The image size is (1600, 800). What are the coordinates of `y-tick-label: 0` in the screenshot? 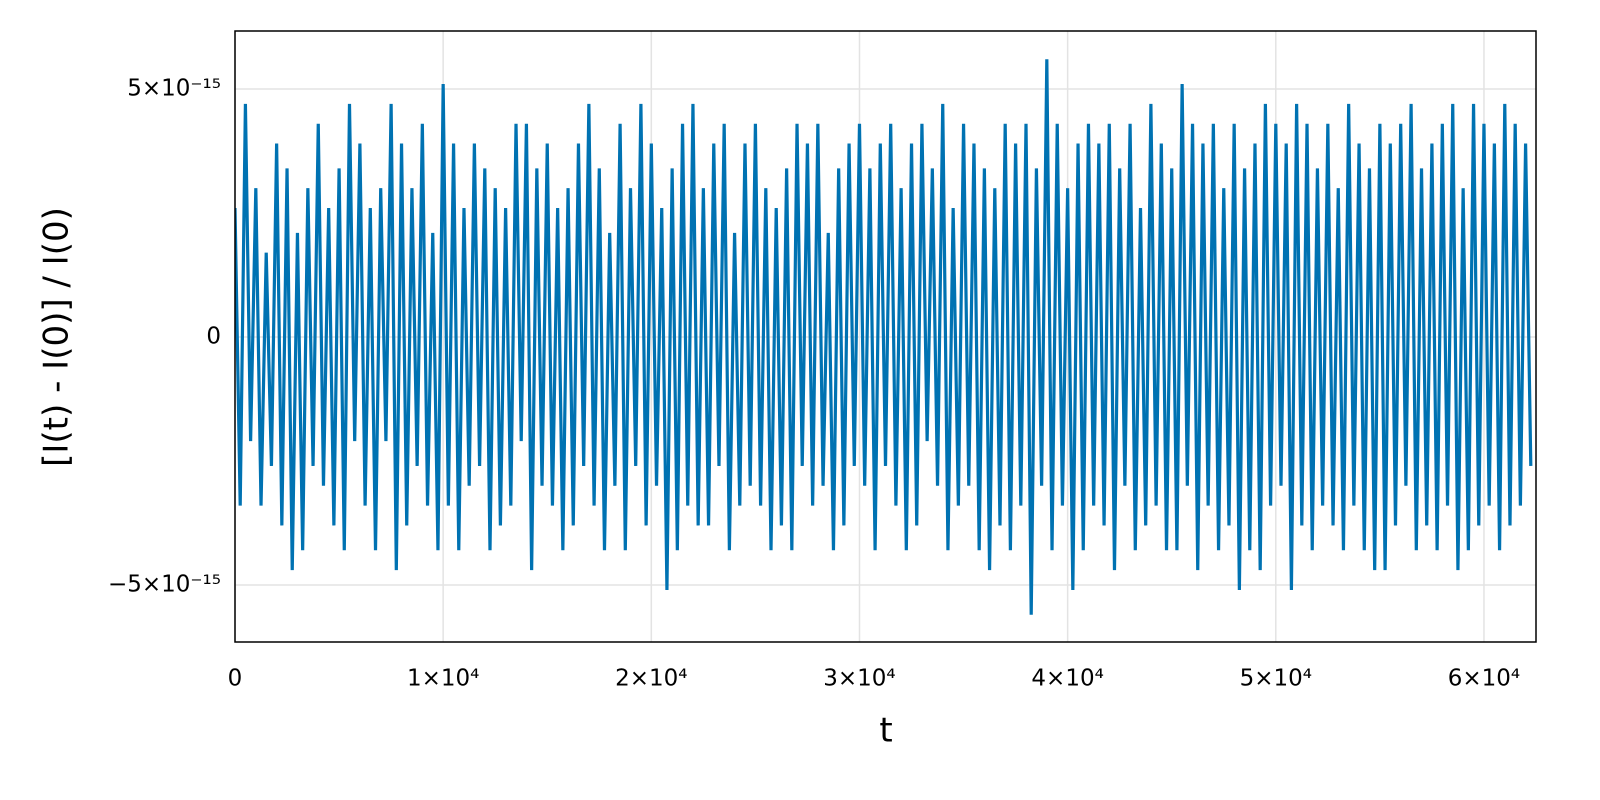 It's located at (213, 336).